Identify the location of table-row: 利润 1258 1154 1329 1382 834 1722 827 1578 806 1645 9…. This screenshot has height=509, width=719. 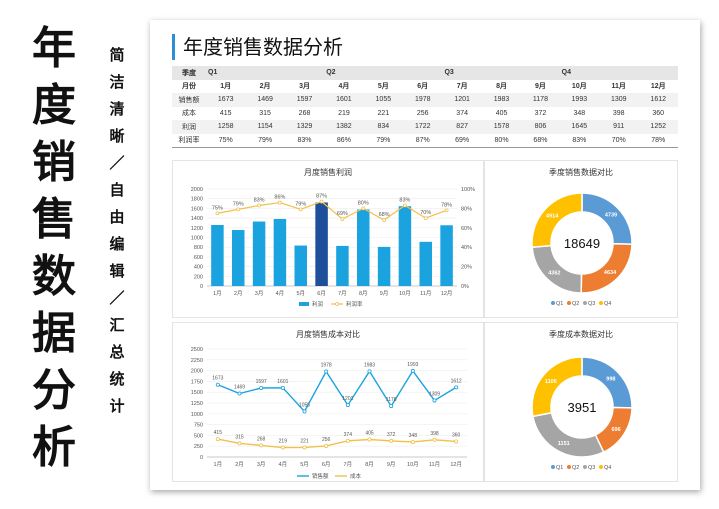
(425, 127).